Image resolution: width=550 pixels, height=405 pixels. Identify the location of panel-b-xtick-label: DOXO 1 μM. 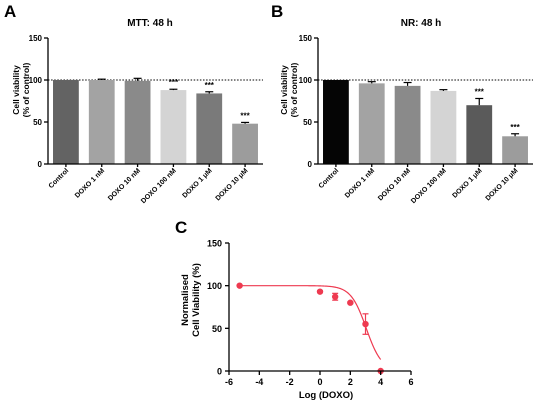
(467, 183).